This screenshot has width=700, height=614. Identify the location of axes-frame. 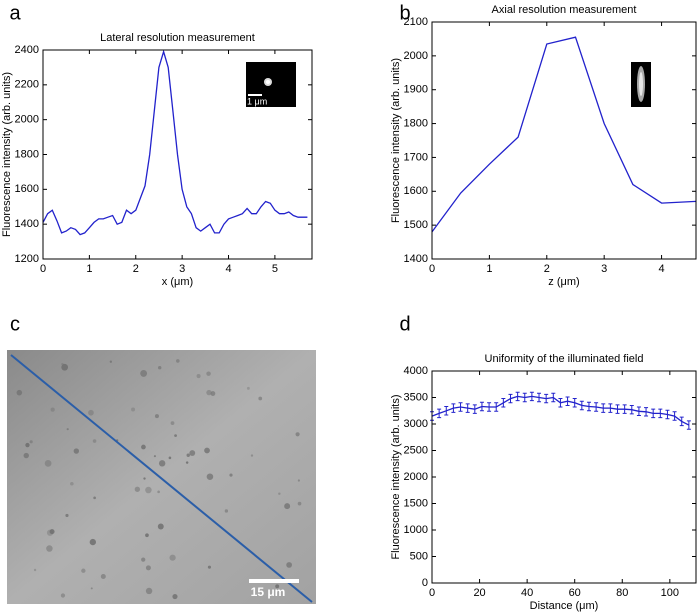
(564, 477).